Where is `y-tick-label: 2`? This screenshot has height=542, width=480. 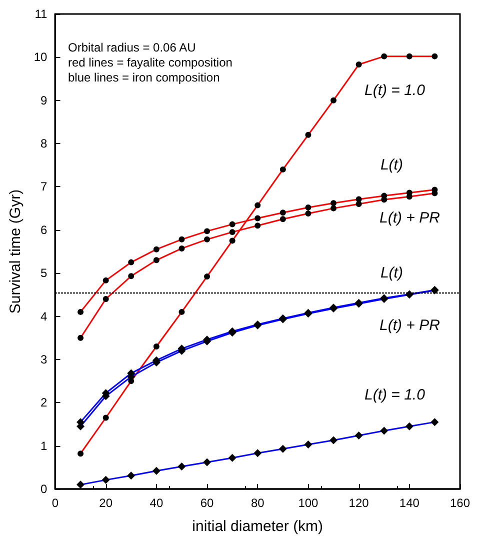
y-tick-label: 2 is located at coordinates (44, 403).